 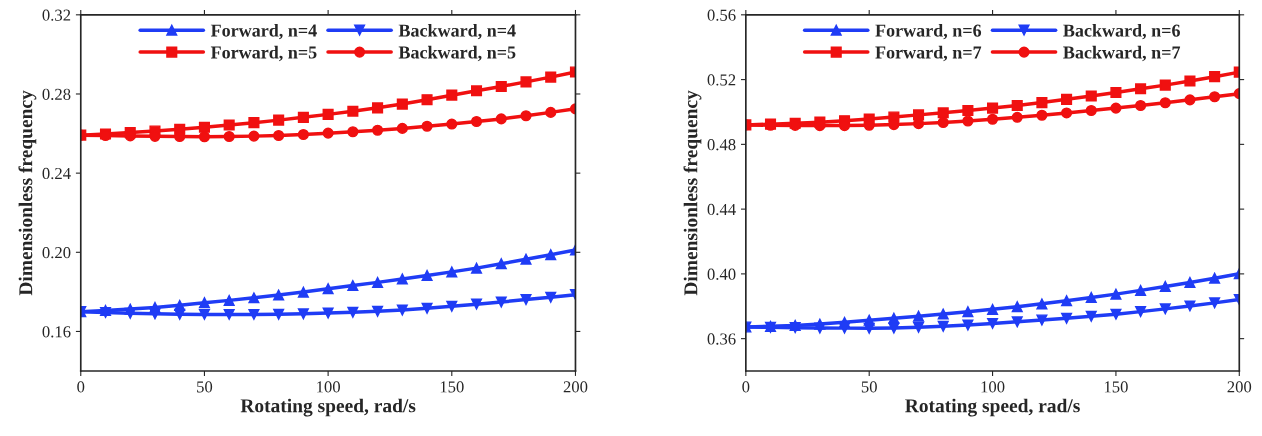 I want to click on y-tick-label: 0.56, so click(x=721, y=15).